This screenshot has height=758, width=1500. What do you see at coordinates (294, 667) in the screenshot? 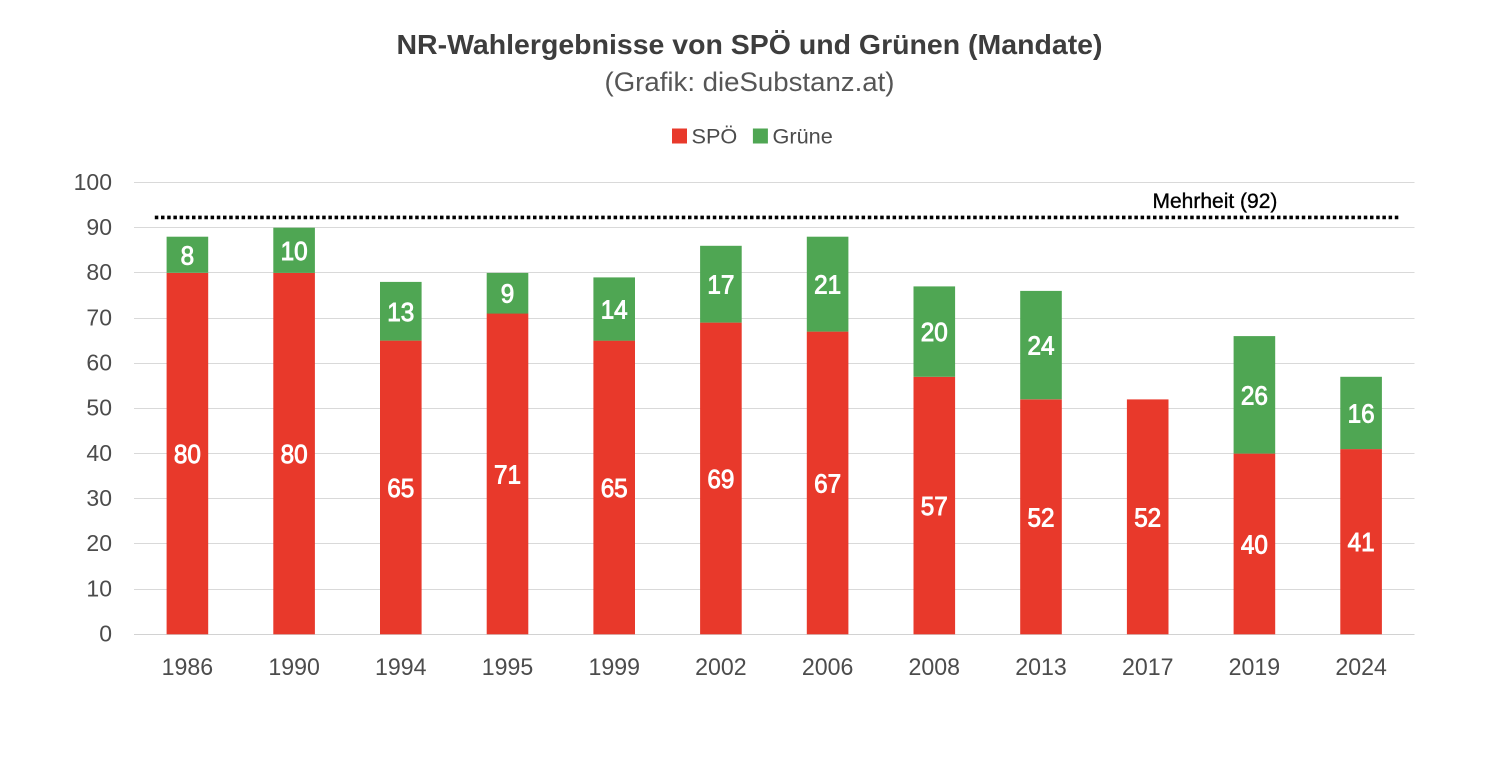
I see `svg-text: 1990` at bounding box center [294, 667].